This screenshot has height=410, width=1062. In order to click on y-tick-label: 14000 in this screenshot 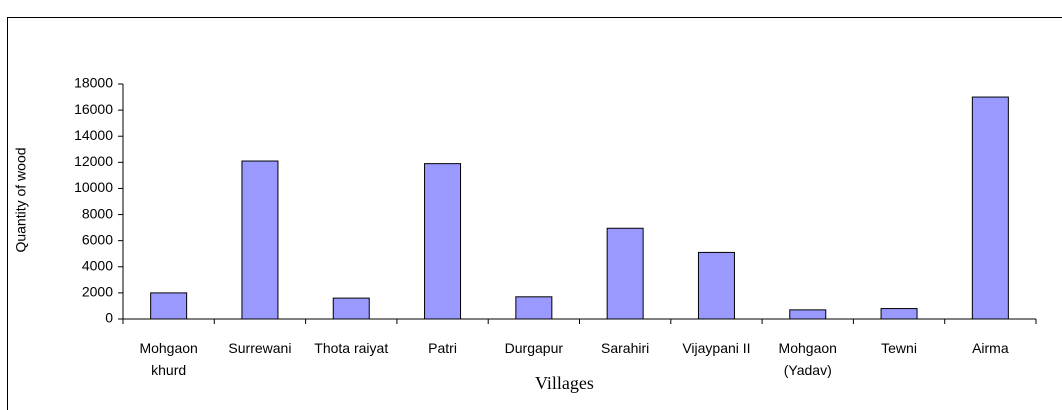, I will do `click(93, 135)`.